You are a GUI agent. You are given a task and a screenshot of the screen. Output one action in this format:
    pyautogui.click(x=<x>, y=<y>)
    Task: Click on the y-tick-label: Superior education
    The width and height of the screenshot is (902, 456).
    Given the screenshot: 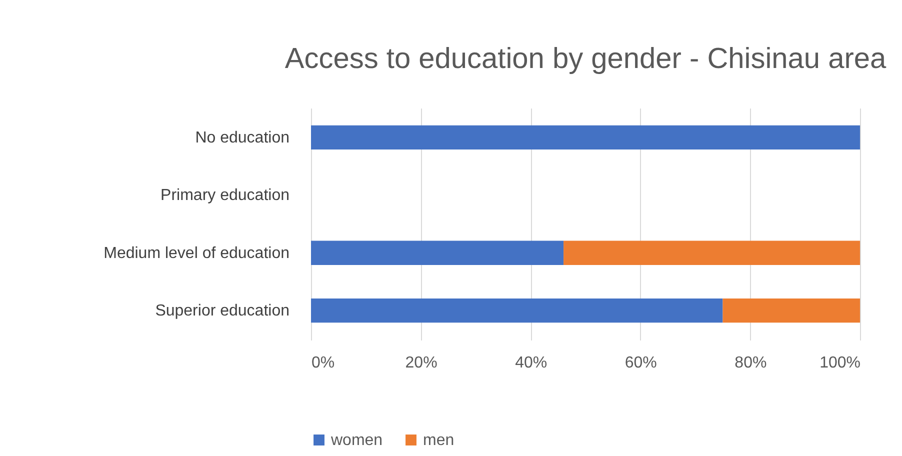 What is the action you would take?
    pyautogui.click(x=222, y=311)
    